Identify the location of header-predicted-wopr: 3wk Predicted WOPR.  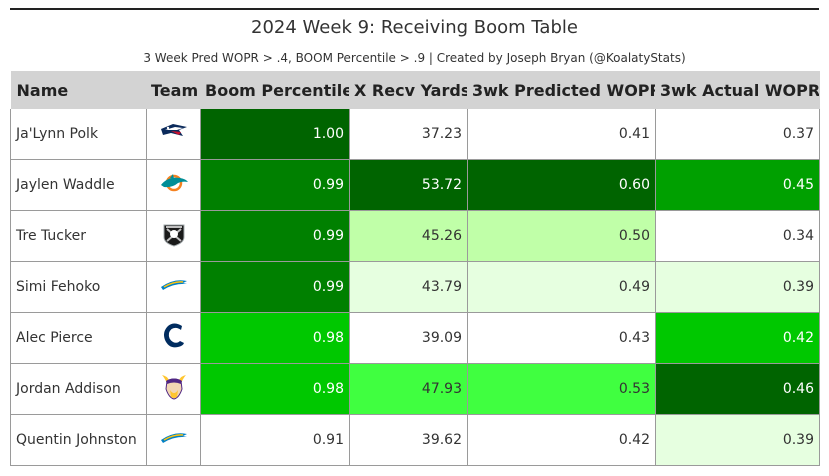
(561, 90).